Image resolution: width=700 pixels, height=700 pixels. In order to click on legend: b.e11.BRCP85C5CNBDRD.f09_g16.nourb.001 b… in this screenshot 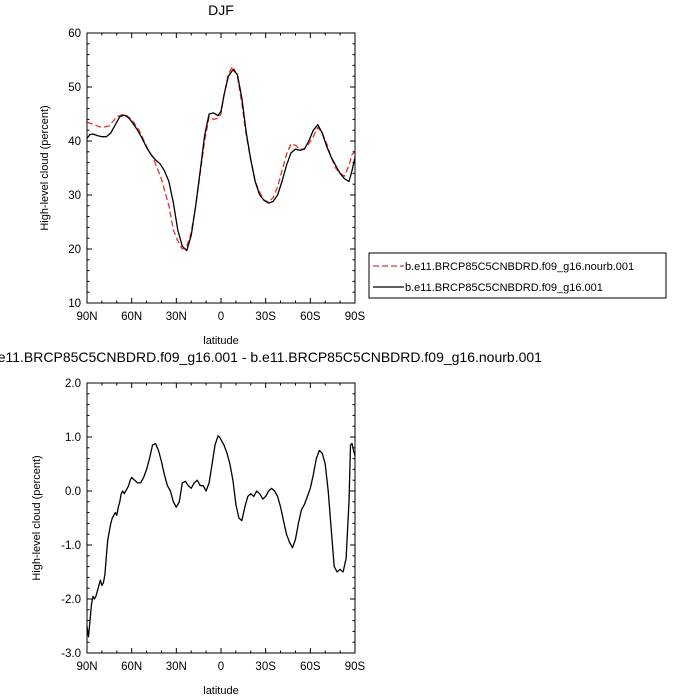, I will do `click(517, 275)`.